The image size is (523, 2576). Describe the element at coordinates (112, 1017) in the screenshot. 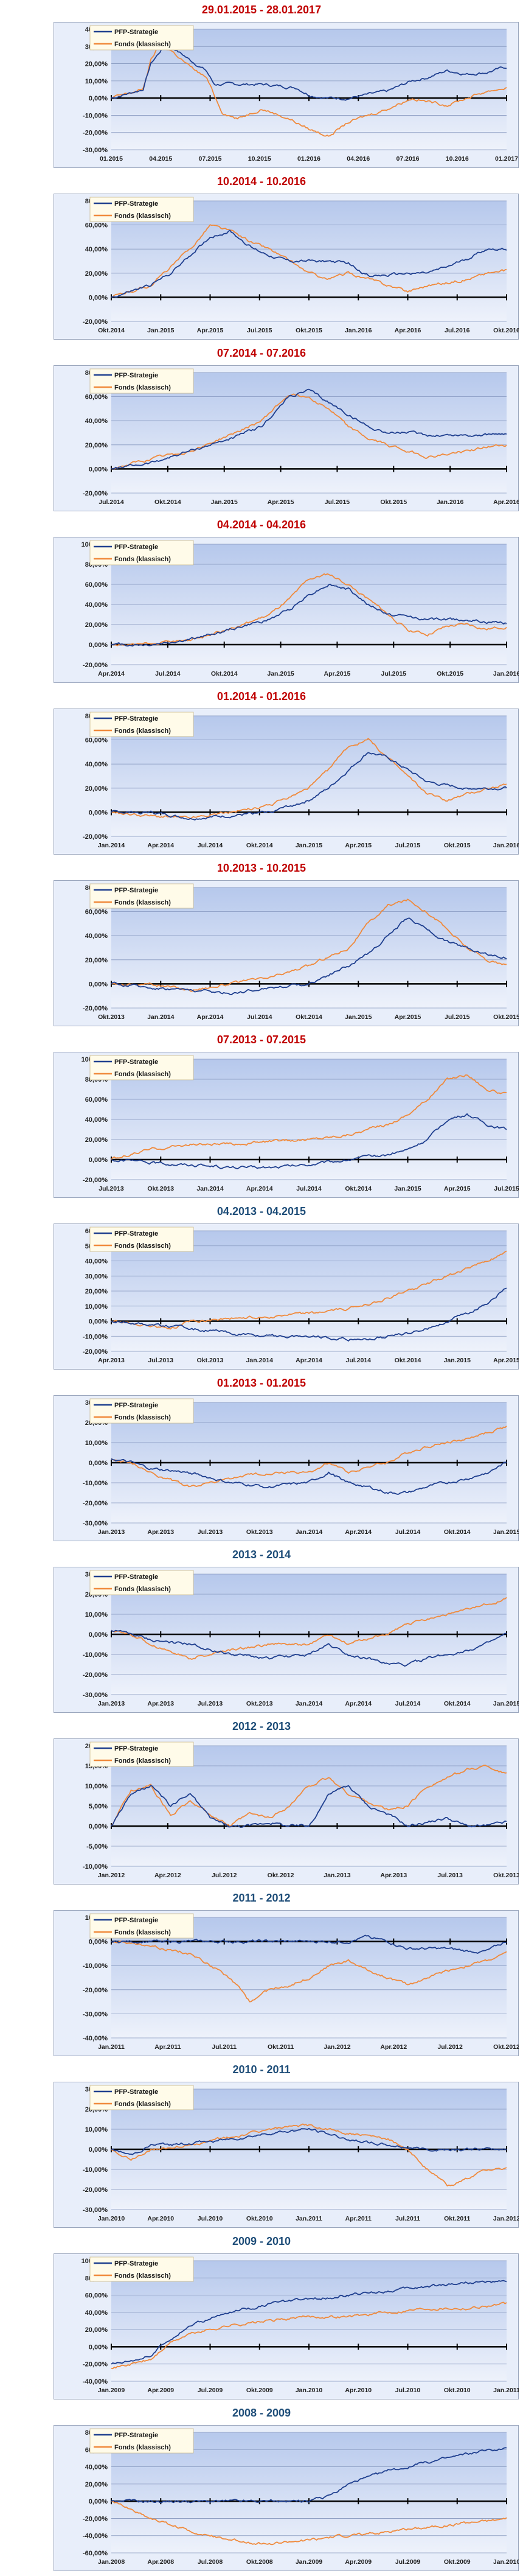

I see `x-tick-label: Okt.2013` at that location.